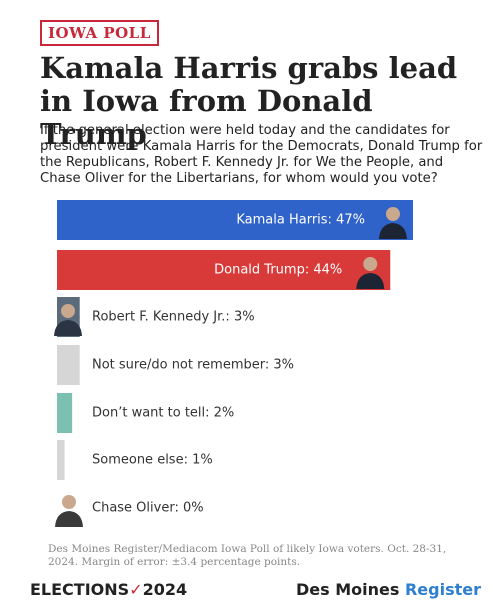 The height and width of the screenshot is (603, 493). Describe the element at coordinates (99, 33) in the screenshot. I see `tag: IOWA POLL` at that location.